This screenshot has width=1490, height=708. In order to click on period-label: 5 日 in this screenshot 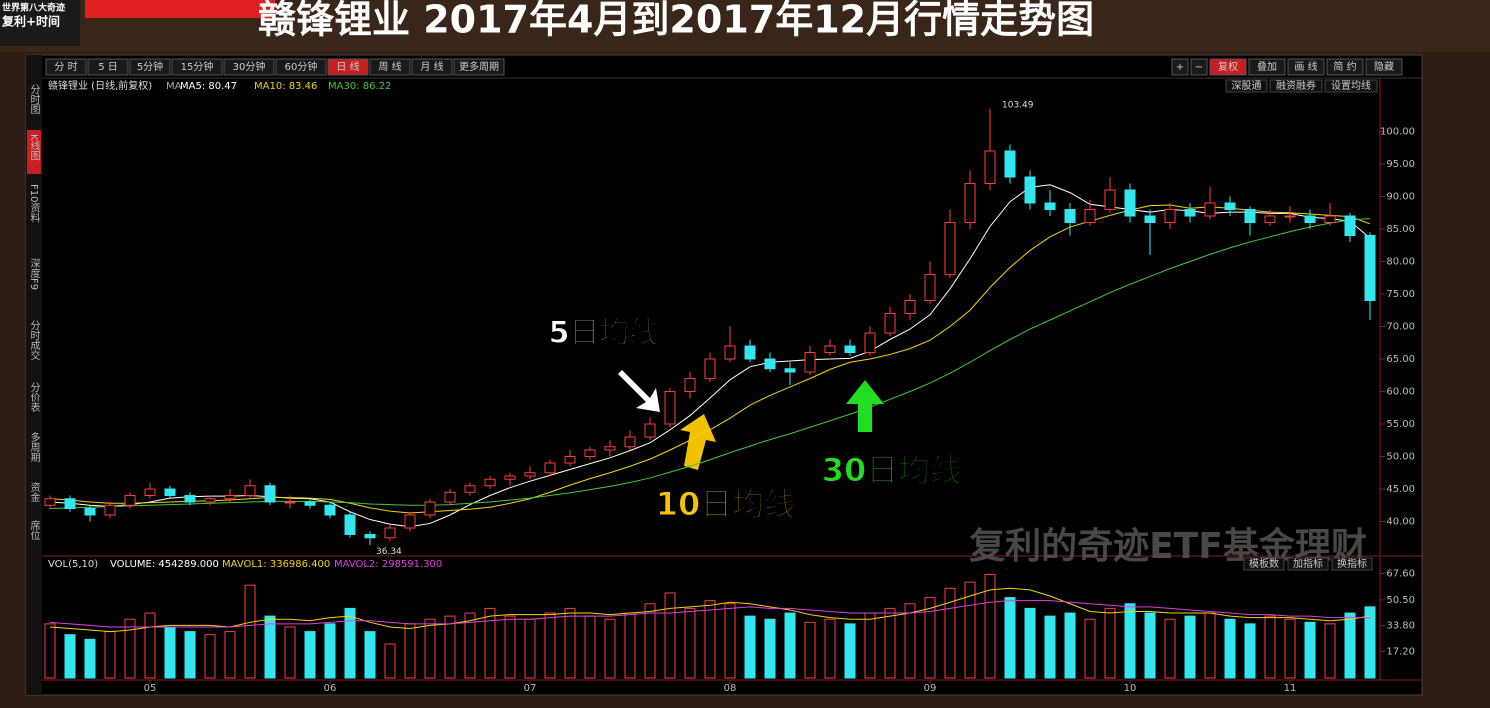, I will do `click(108, 67)`.